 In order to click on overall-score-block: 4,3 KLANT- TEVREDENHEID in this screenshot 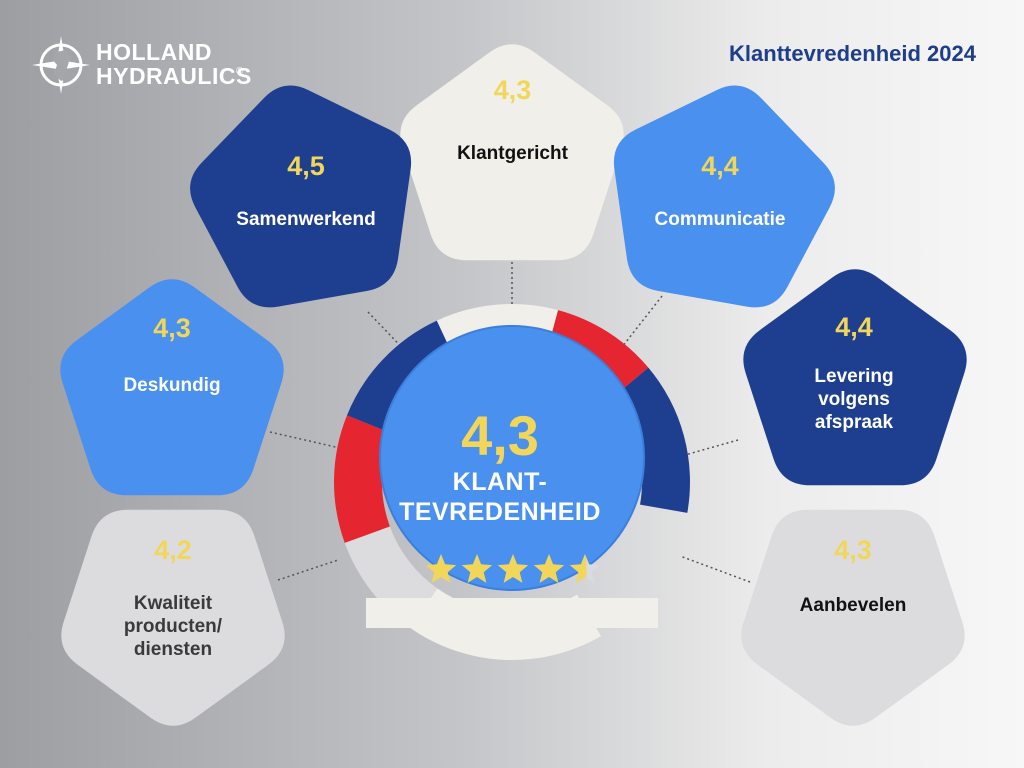, I will do `click(500, 466)`.